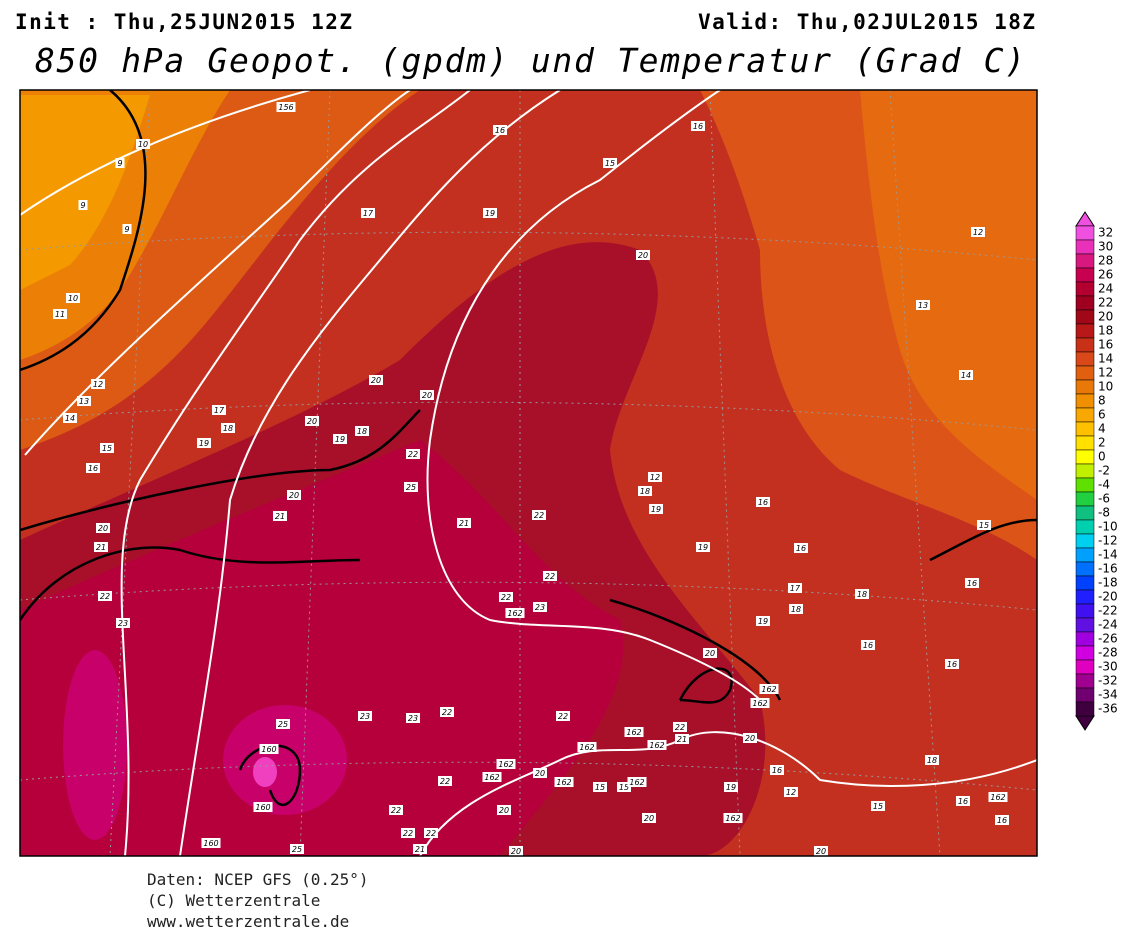 The height and width of the screenshot is (947, 1142). I want to click on valid-time: Valid: Thu,02JUL2015 18Z, so click(866, 22).